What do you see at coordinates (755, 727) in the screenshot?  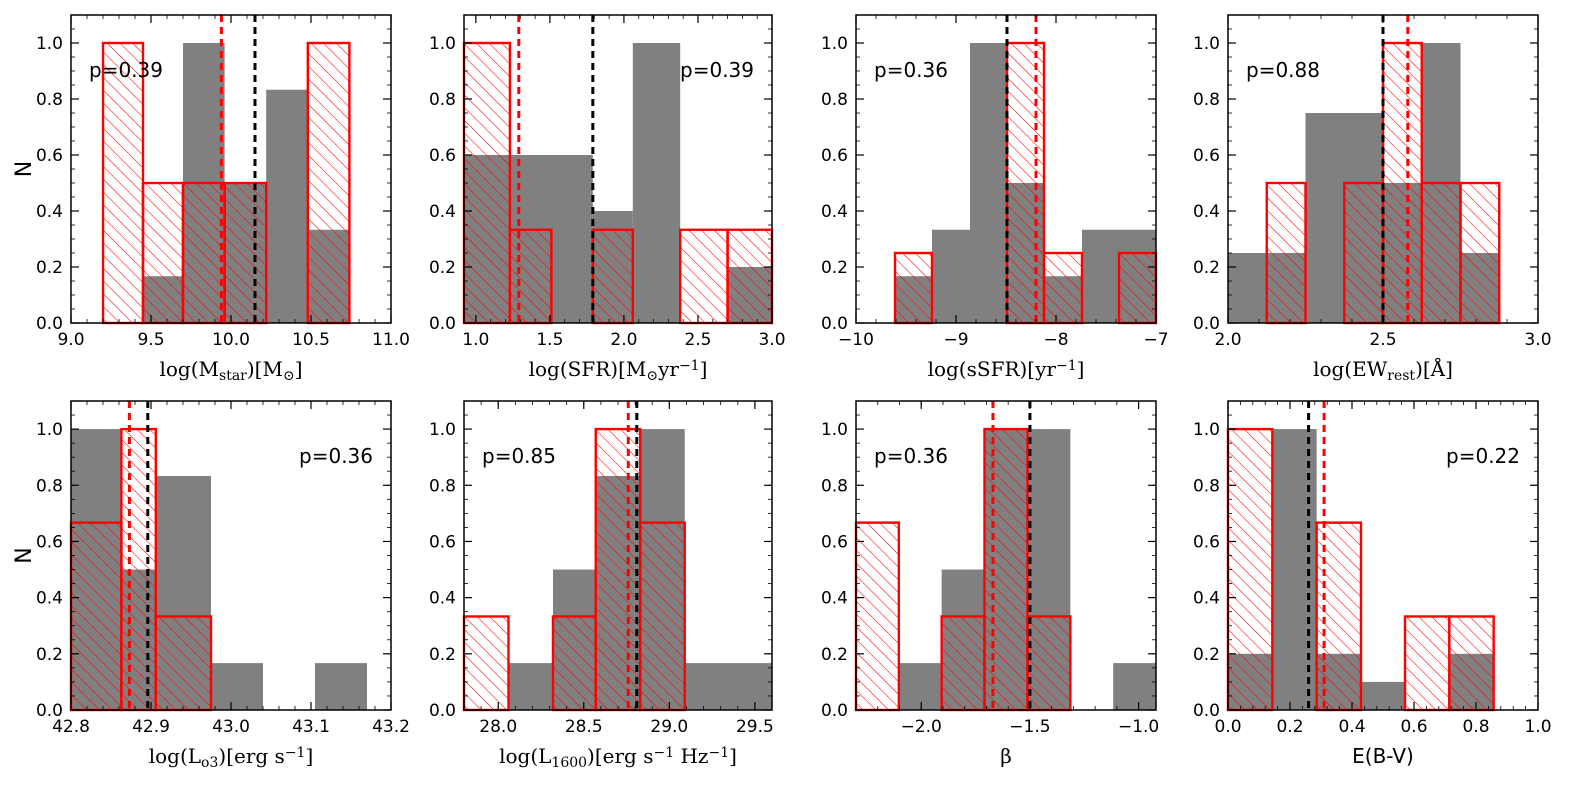 I see `x-tick-label: 29.5` at bounding box center [755, 727].